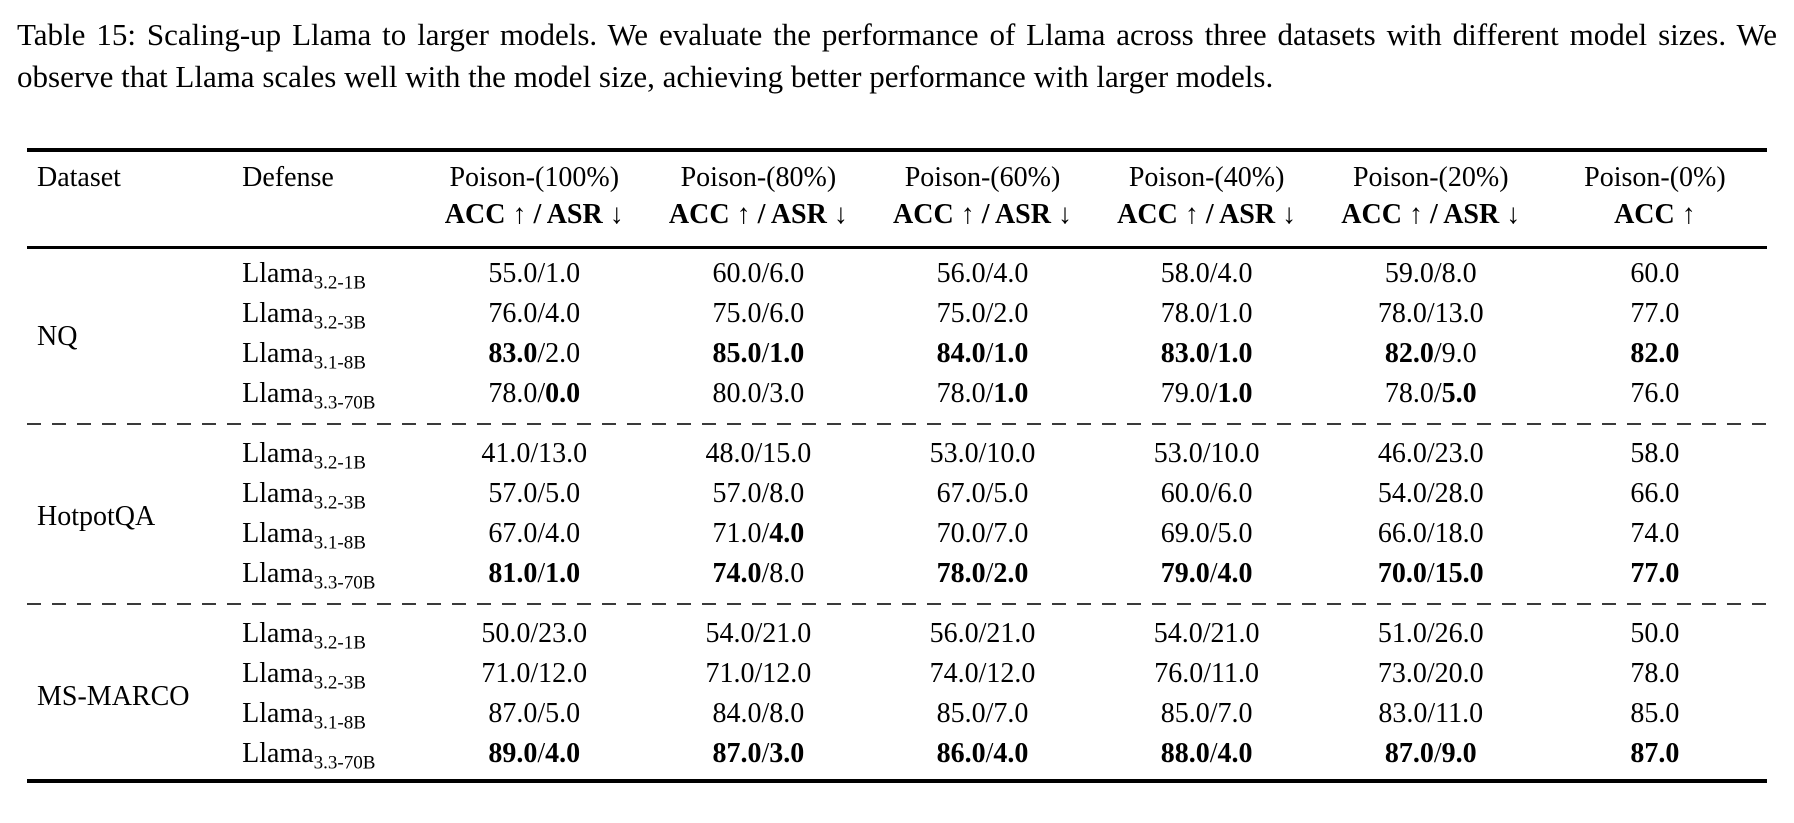 The height and width of the screenshot is (823, 1794). What do you see at coordinates (113, 696) in the screenshot?
I see `dataset-label-msmarco: MS-MARCO` at bounding box center [113, 696].